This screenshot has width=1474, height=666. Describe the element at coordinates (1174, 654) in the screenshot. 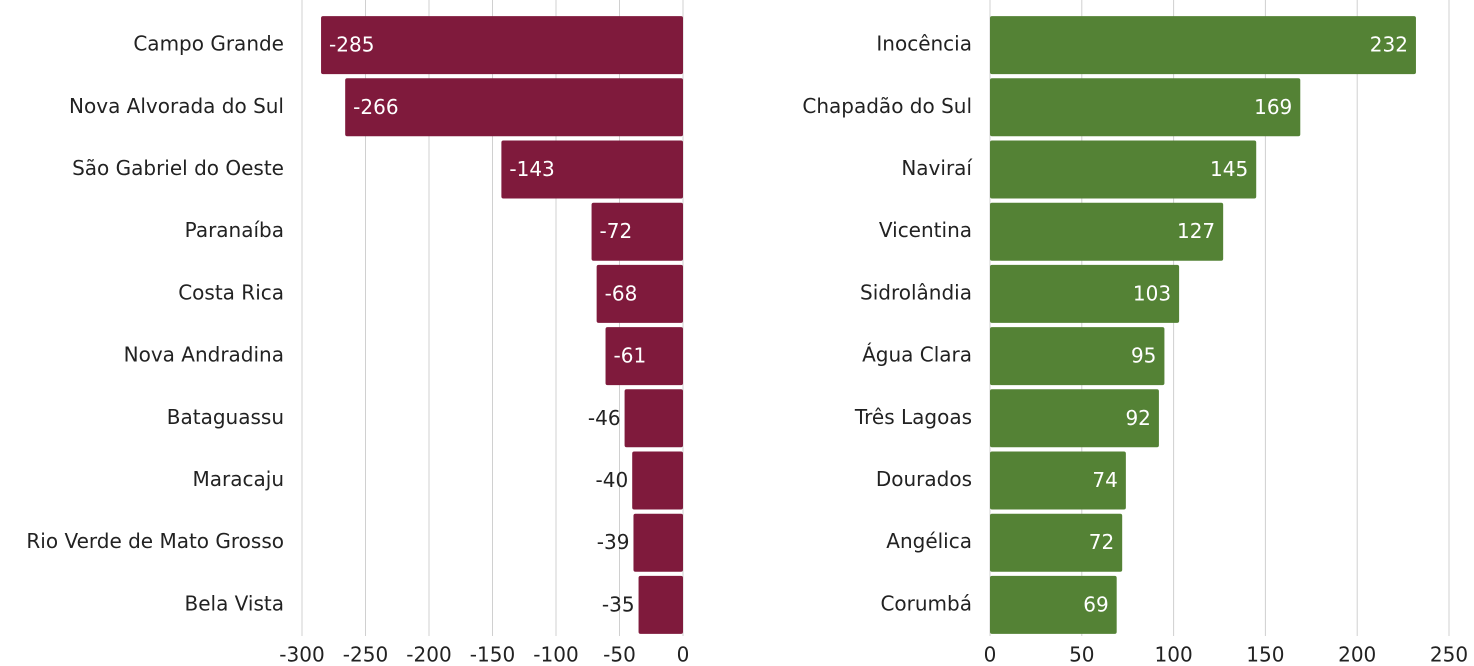

I see `x-tick-label: 100` at that location.